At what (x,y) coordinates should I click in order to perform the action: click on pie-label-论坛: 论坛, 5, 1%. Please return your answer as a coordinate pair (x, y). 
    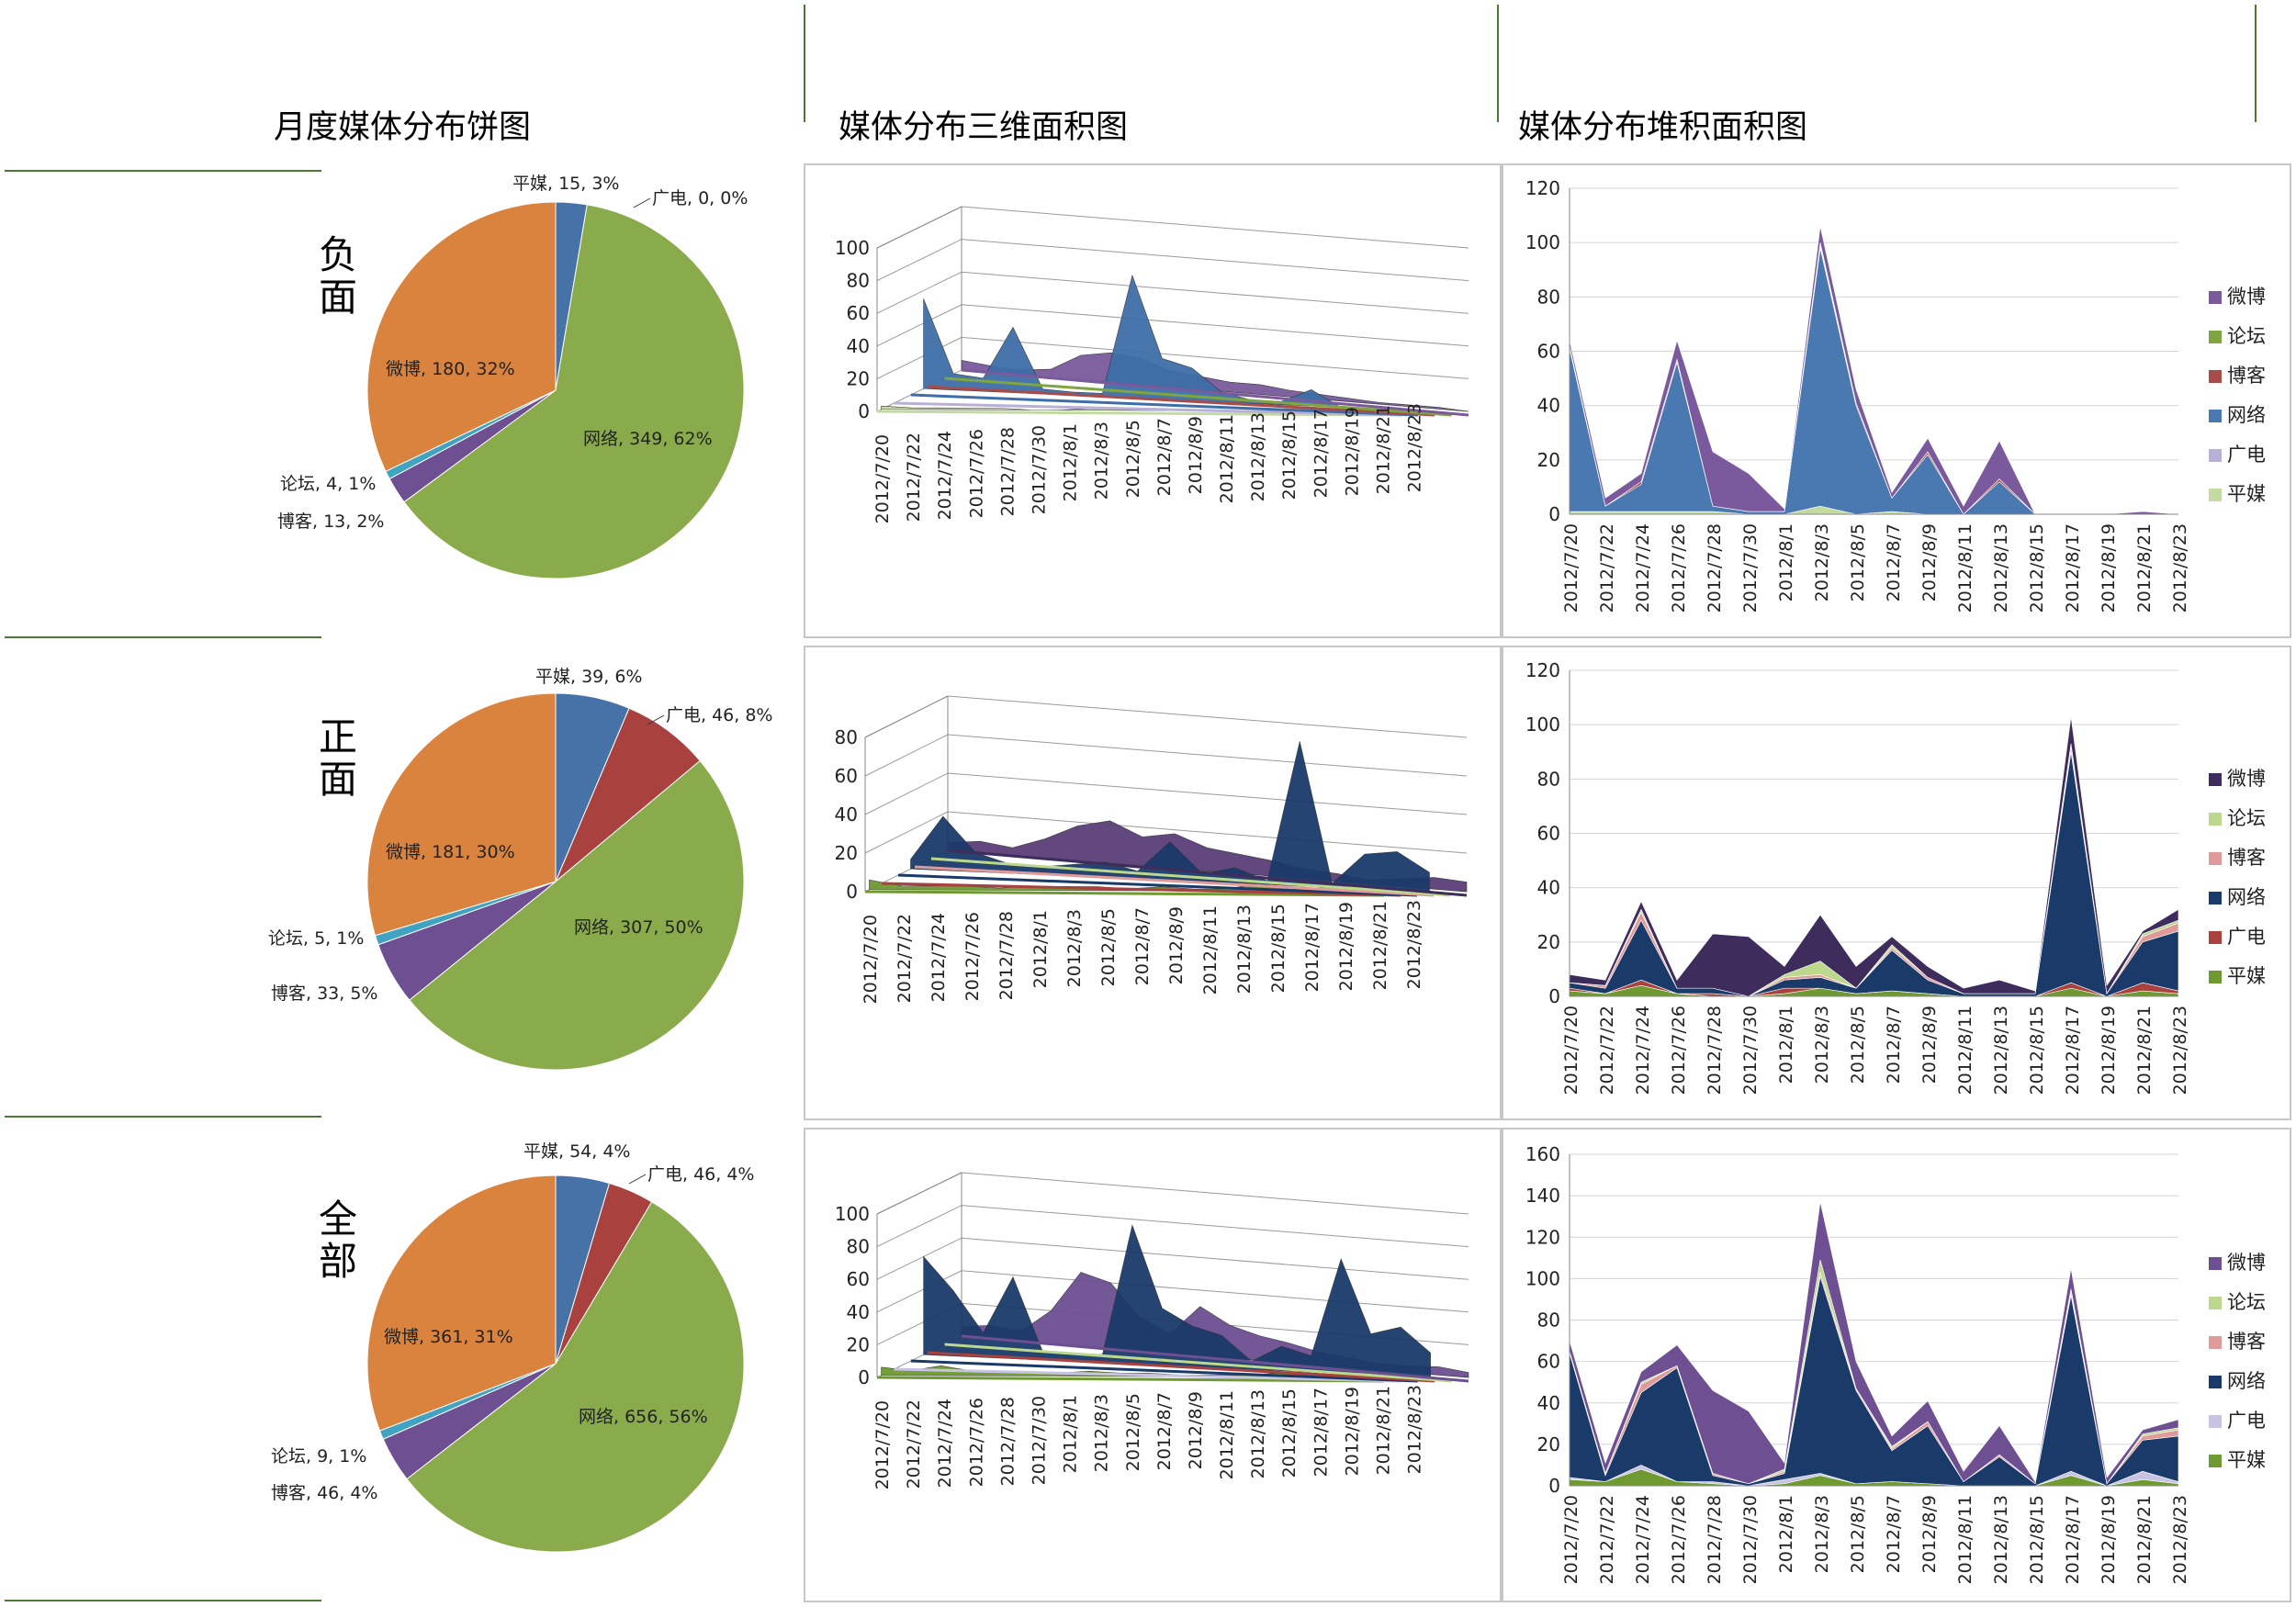
    Looking at the image, I should click on (316, 938).